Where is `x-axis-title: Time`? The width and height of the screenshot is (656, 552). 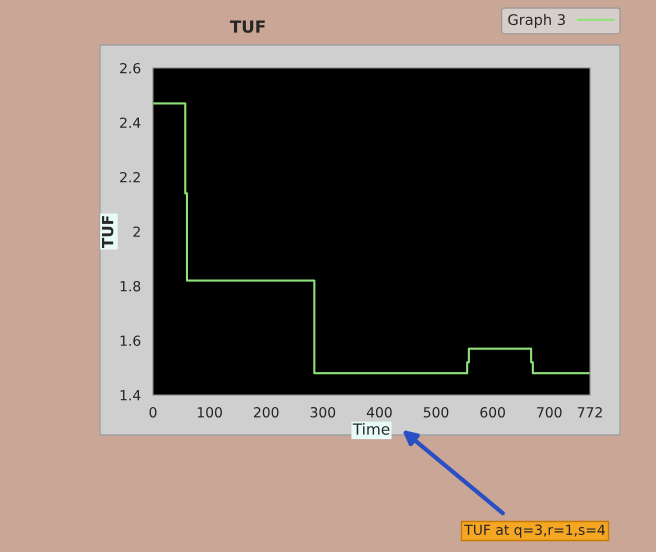 x-axis-title: Time is located at coordinates (371, 429).